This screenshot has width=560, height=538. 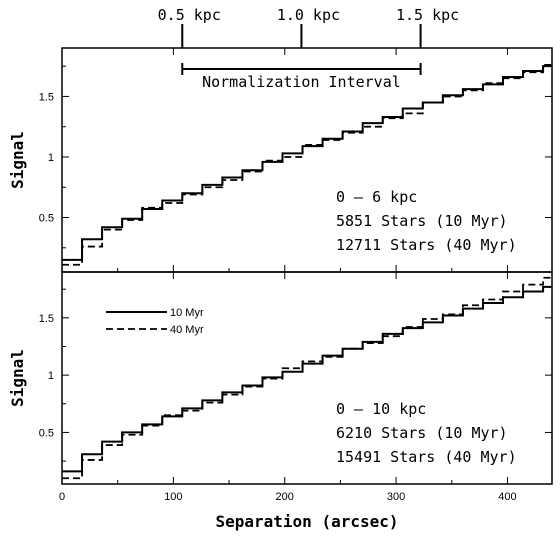 I want to click on x-tick-label: 0, so click(x=62, y=497).